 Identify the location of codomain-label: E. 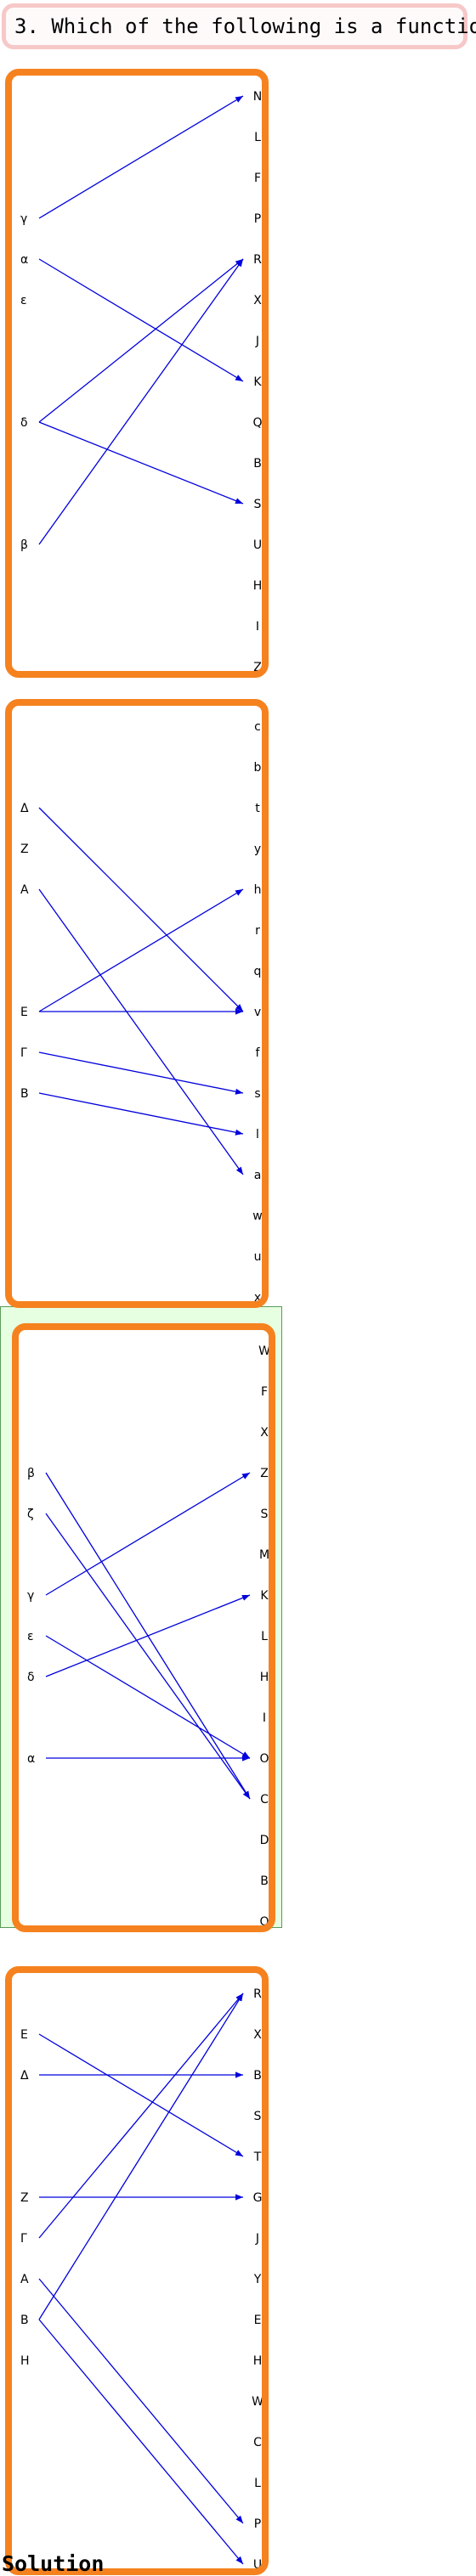
(258, 2320).